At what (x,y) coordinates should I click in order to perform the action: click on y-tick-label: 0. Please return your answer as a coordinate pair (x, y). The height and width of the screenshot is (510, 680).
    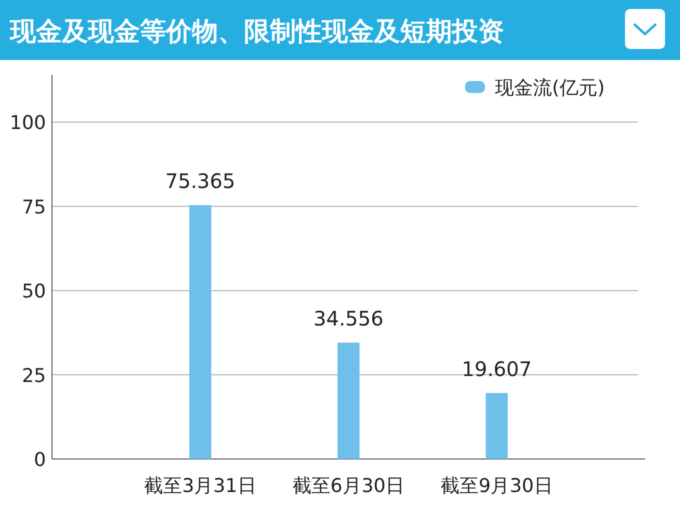
    Looking at the image, I should click on (40, 460).